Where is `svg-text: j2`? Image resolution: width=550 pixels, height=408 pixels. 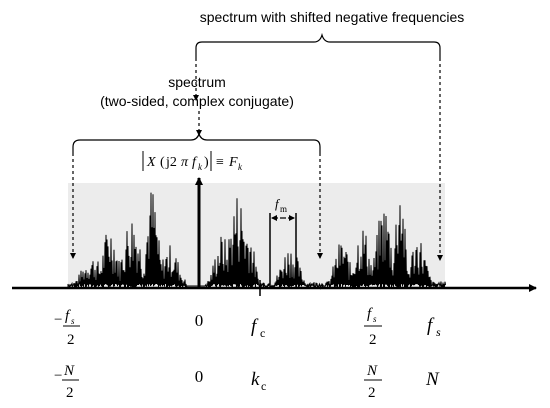
svg-text: j2 is located at coordinates (171, 162).